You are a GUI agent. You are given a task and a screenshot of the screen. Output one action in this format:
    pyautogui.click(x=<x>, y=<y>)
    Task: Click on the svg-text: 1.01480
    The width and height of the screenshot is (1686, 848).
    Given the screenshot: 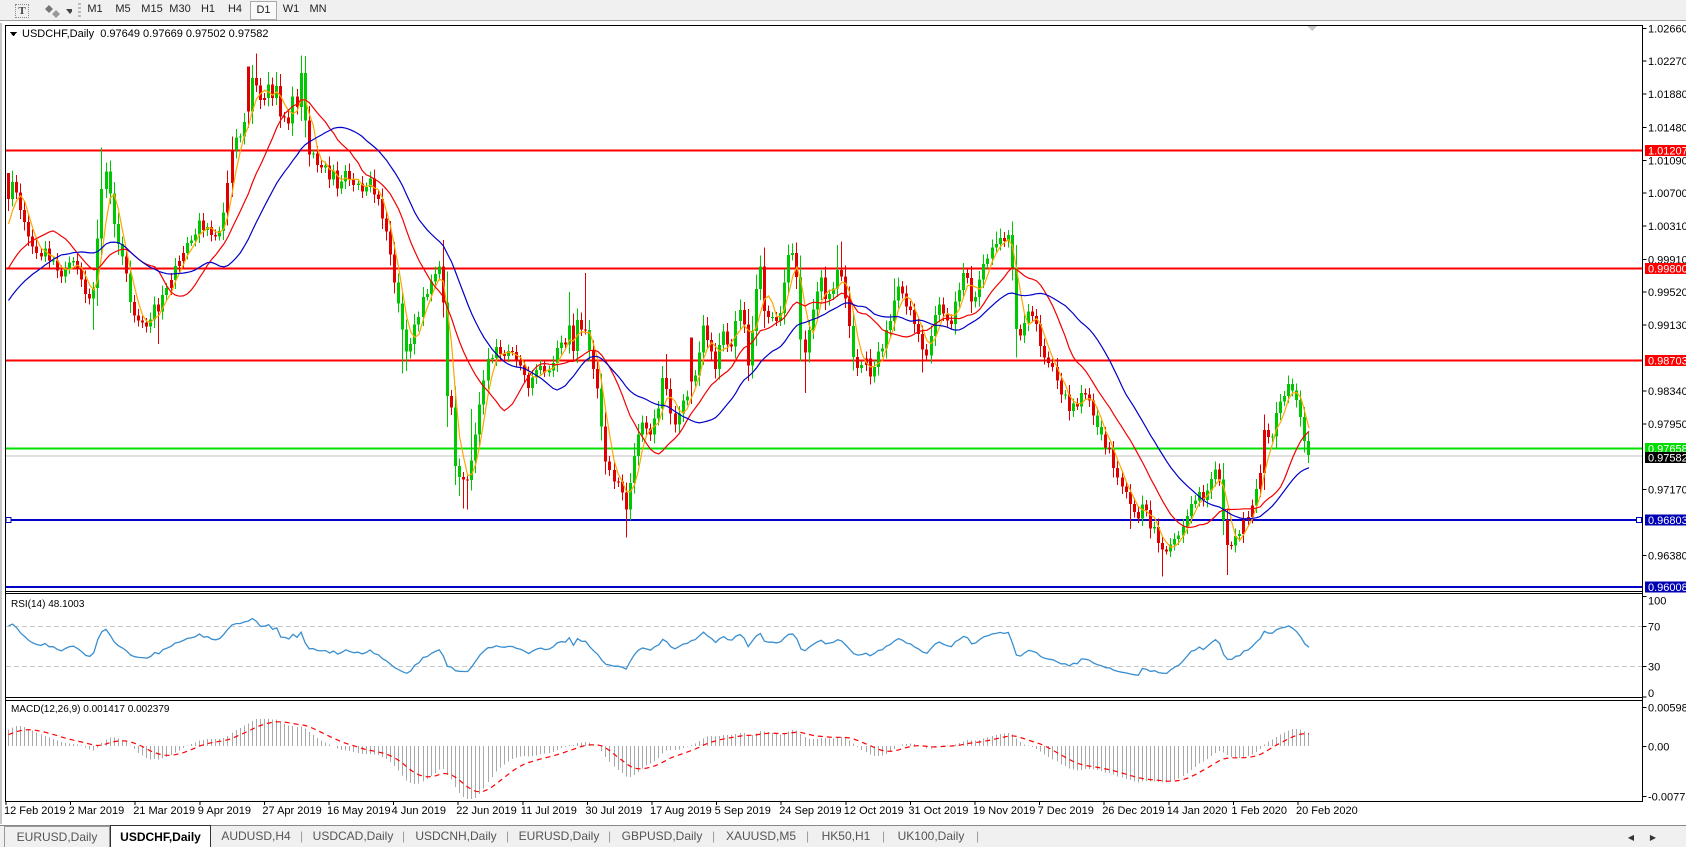 What is the action you would take?
    pyautogui.click(x=1667, y=129)
    